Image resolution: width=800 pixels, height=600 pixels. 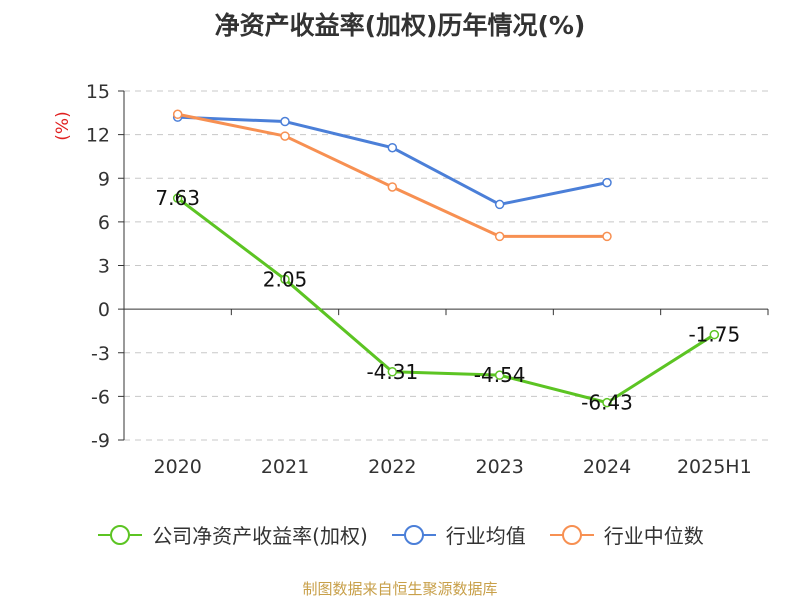 What do you see at coordinates (120, 534) in the screenshot?
I see `legend-swatch-green-icon` at bounding box center [120, 534].